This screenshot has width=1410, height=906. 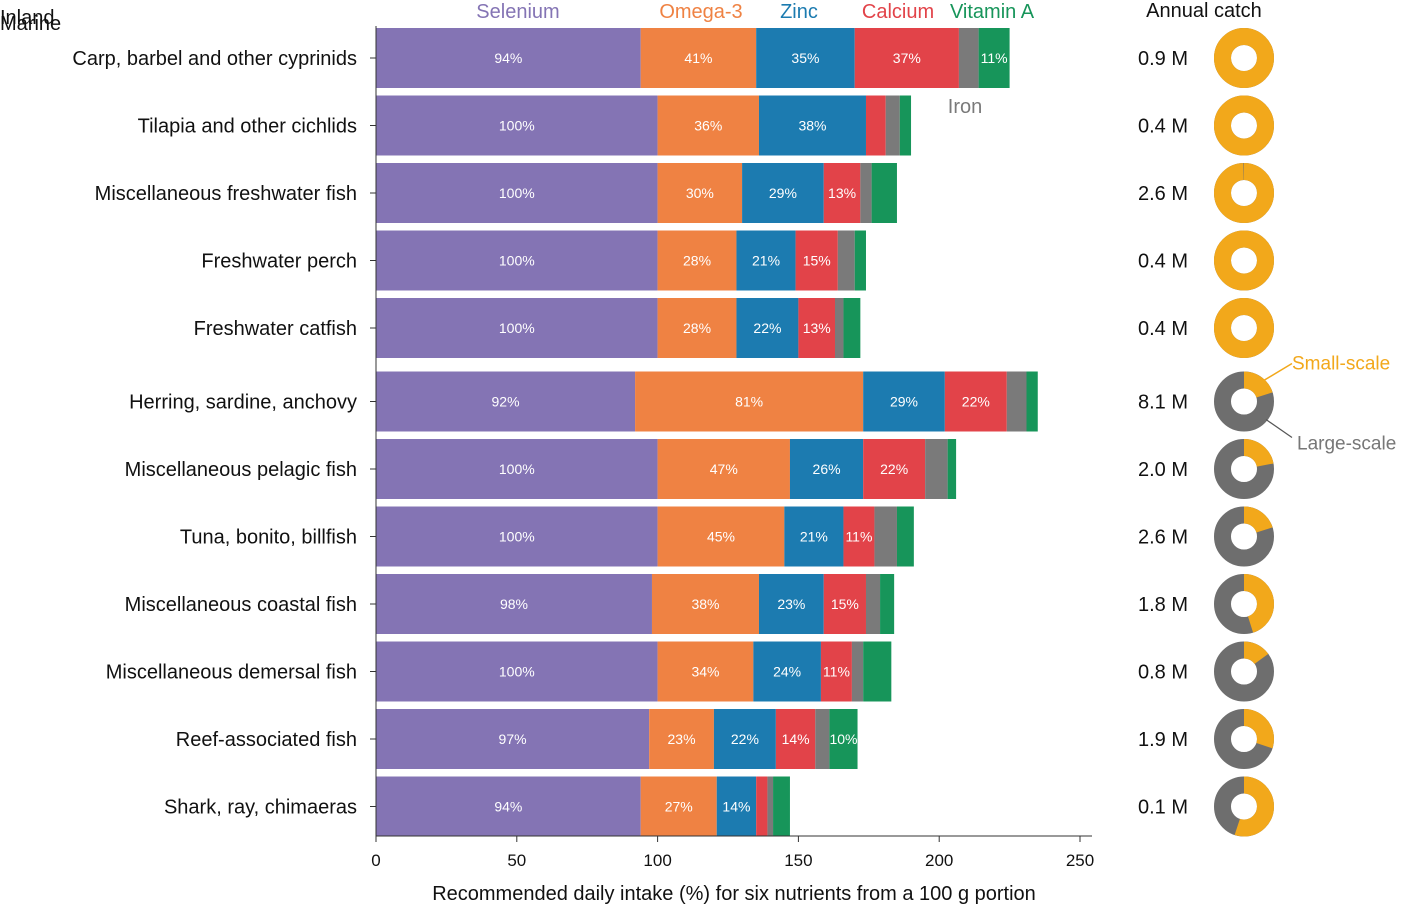 I want to click on data-label-omega-3: 23%, so click(x=682, y=739).